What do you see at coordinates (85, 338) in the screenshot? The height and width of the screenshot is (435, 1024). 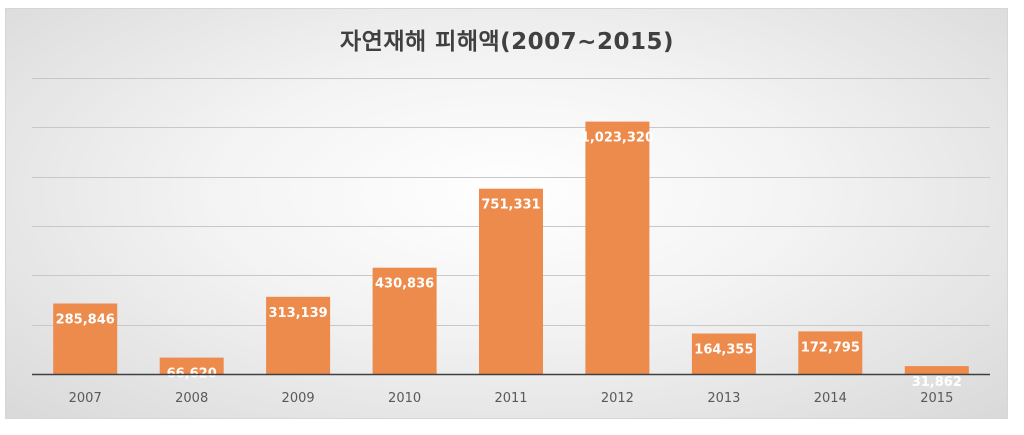 I see `bar-2007` at bounding box center [85, 338].